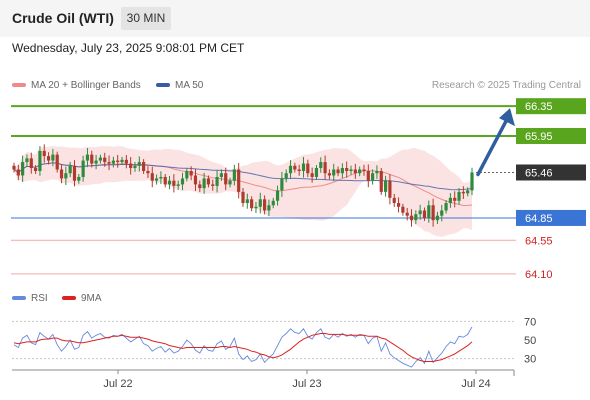  I want to click on resistance-2-label-box, so click(551, 135).